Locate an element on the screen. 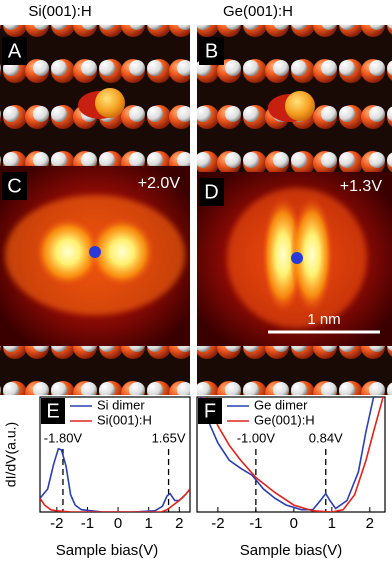 Image resolution: width=392 pixels, height=569 pixels. marker-label: 1.65V is located at coordinates (169, 437).